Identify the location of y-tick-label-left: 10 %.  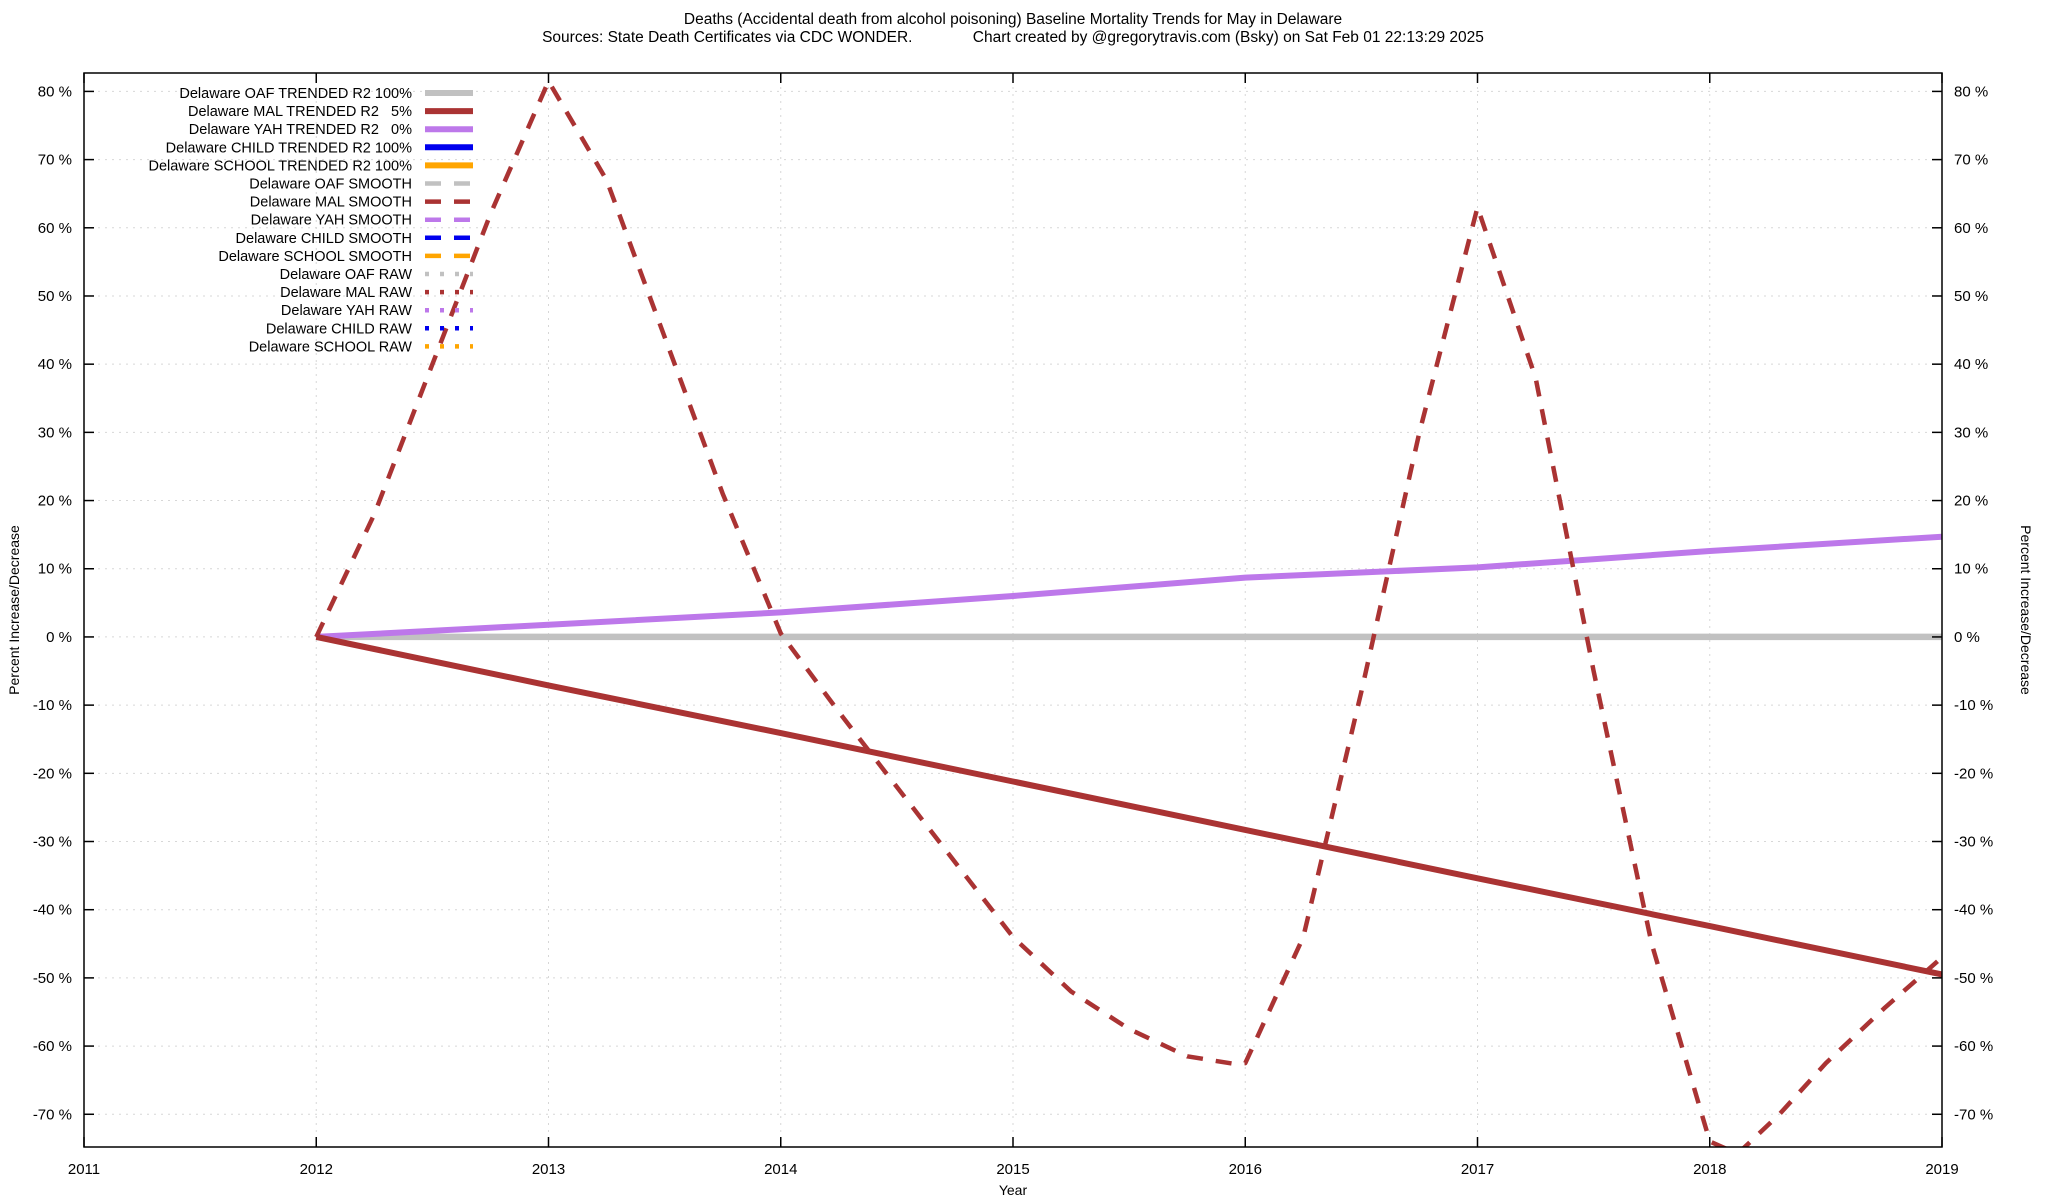
(55, 569).